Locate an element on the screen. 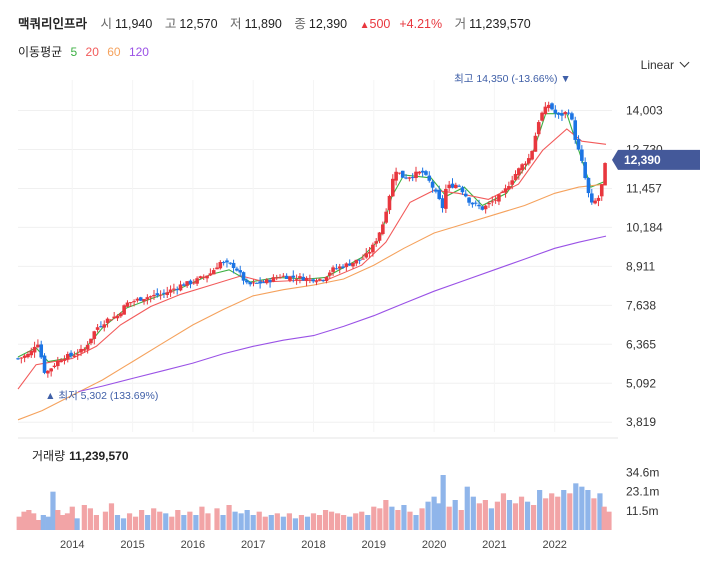 Image resolution: width=706 pixels, height=568 pixels. volume-panel-label: 거래량 is located at coordinates (49, 456).